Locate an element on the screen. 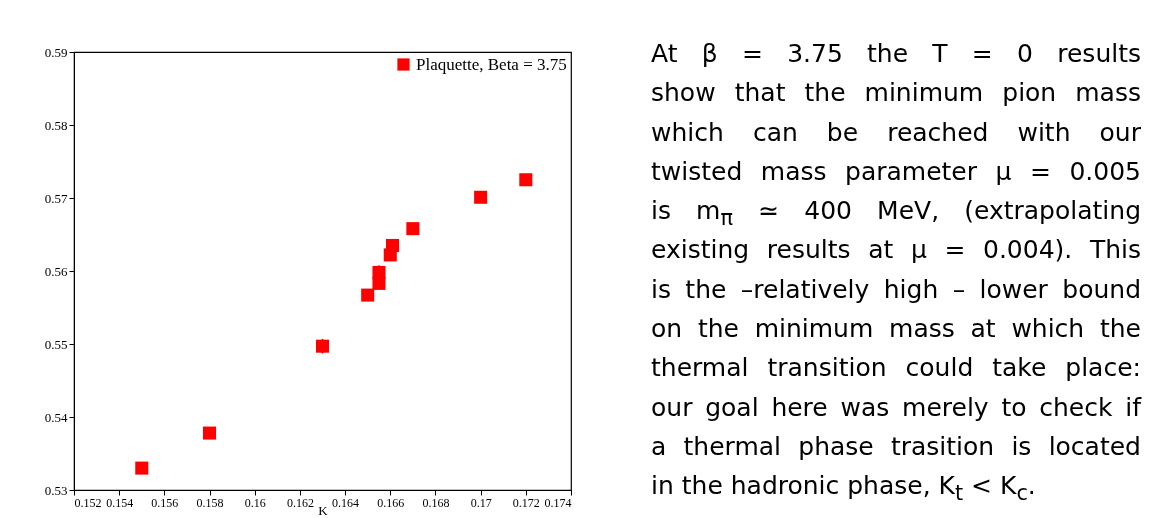  text: a thermal phase trasition is located is located at coordinates (896, 446).